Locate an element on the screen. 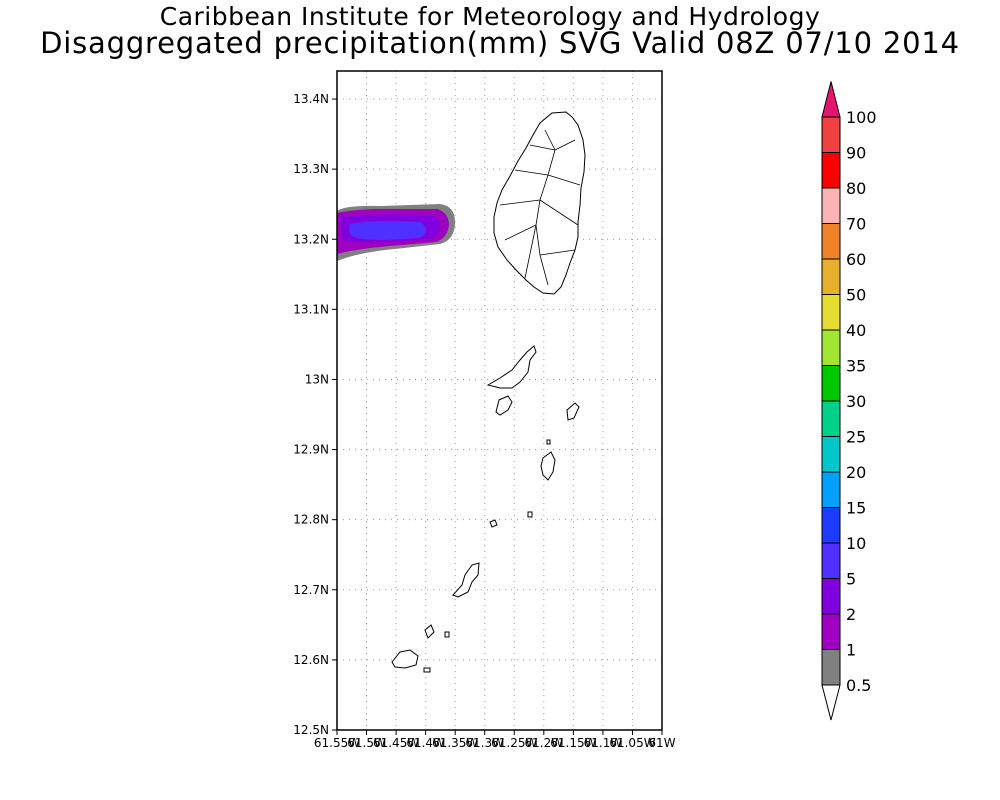  y-tick-label: 12.9N is located at coordinates (311, 450).